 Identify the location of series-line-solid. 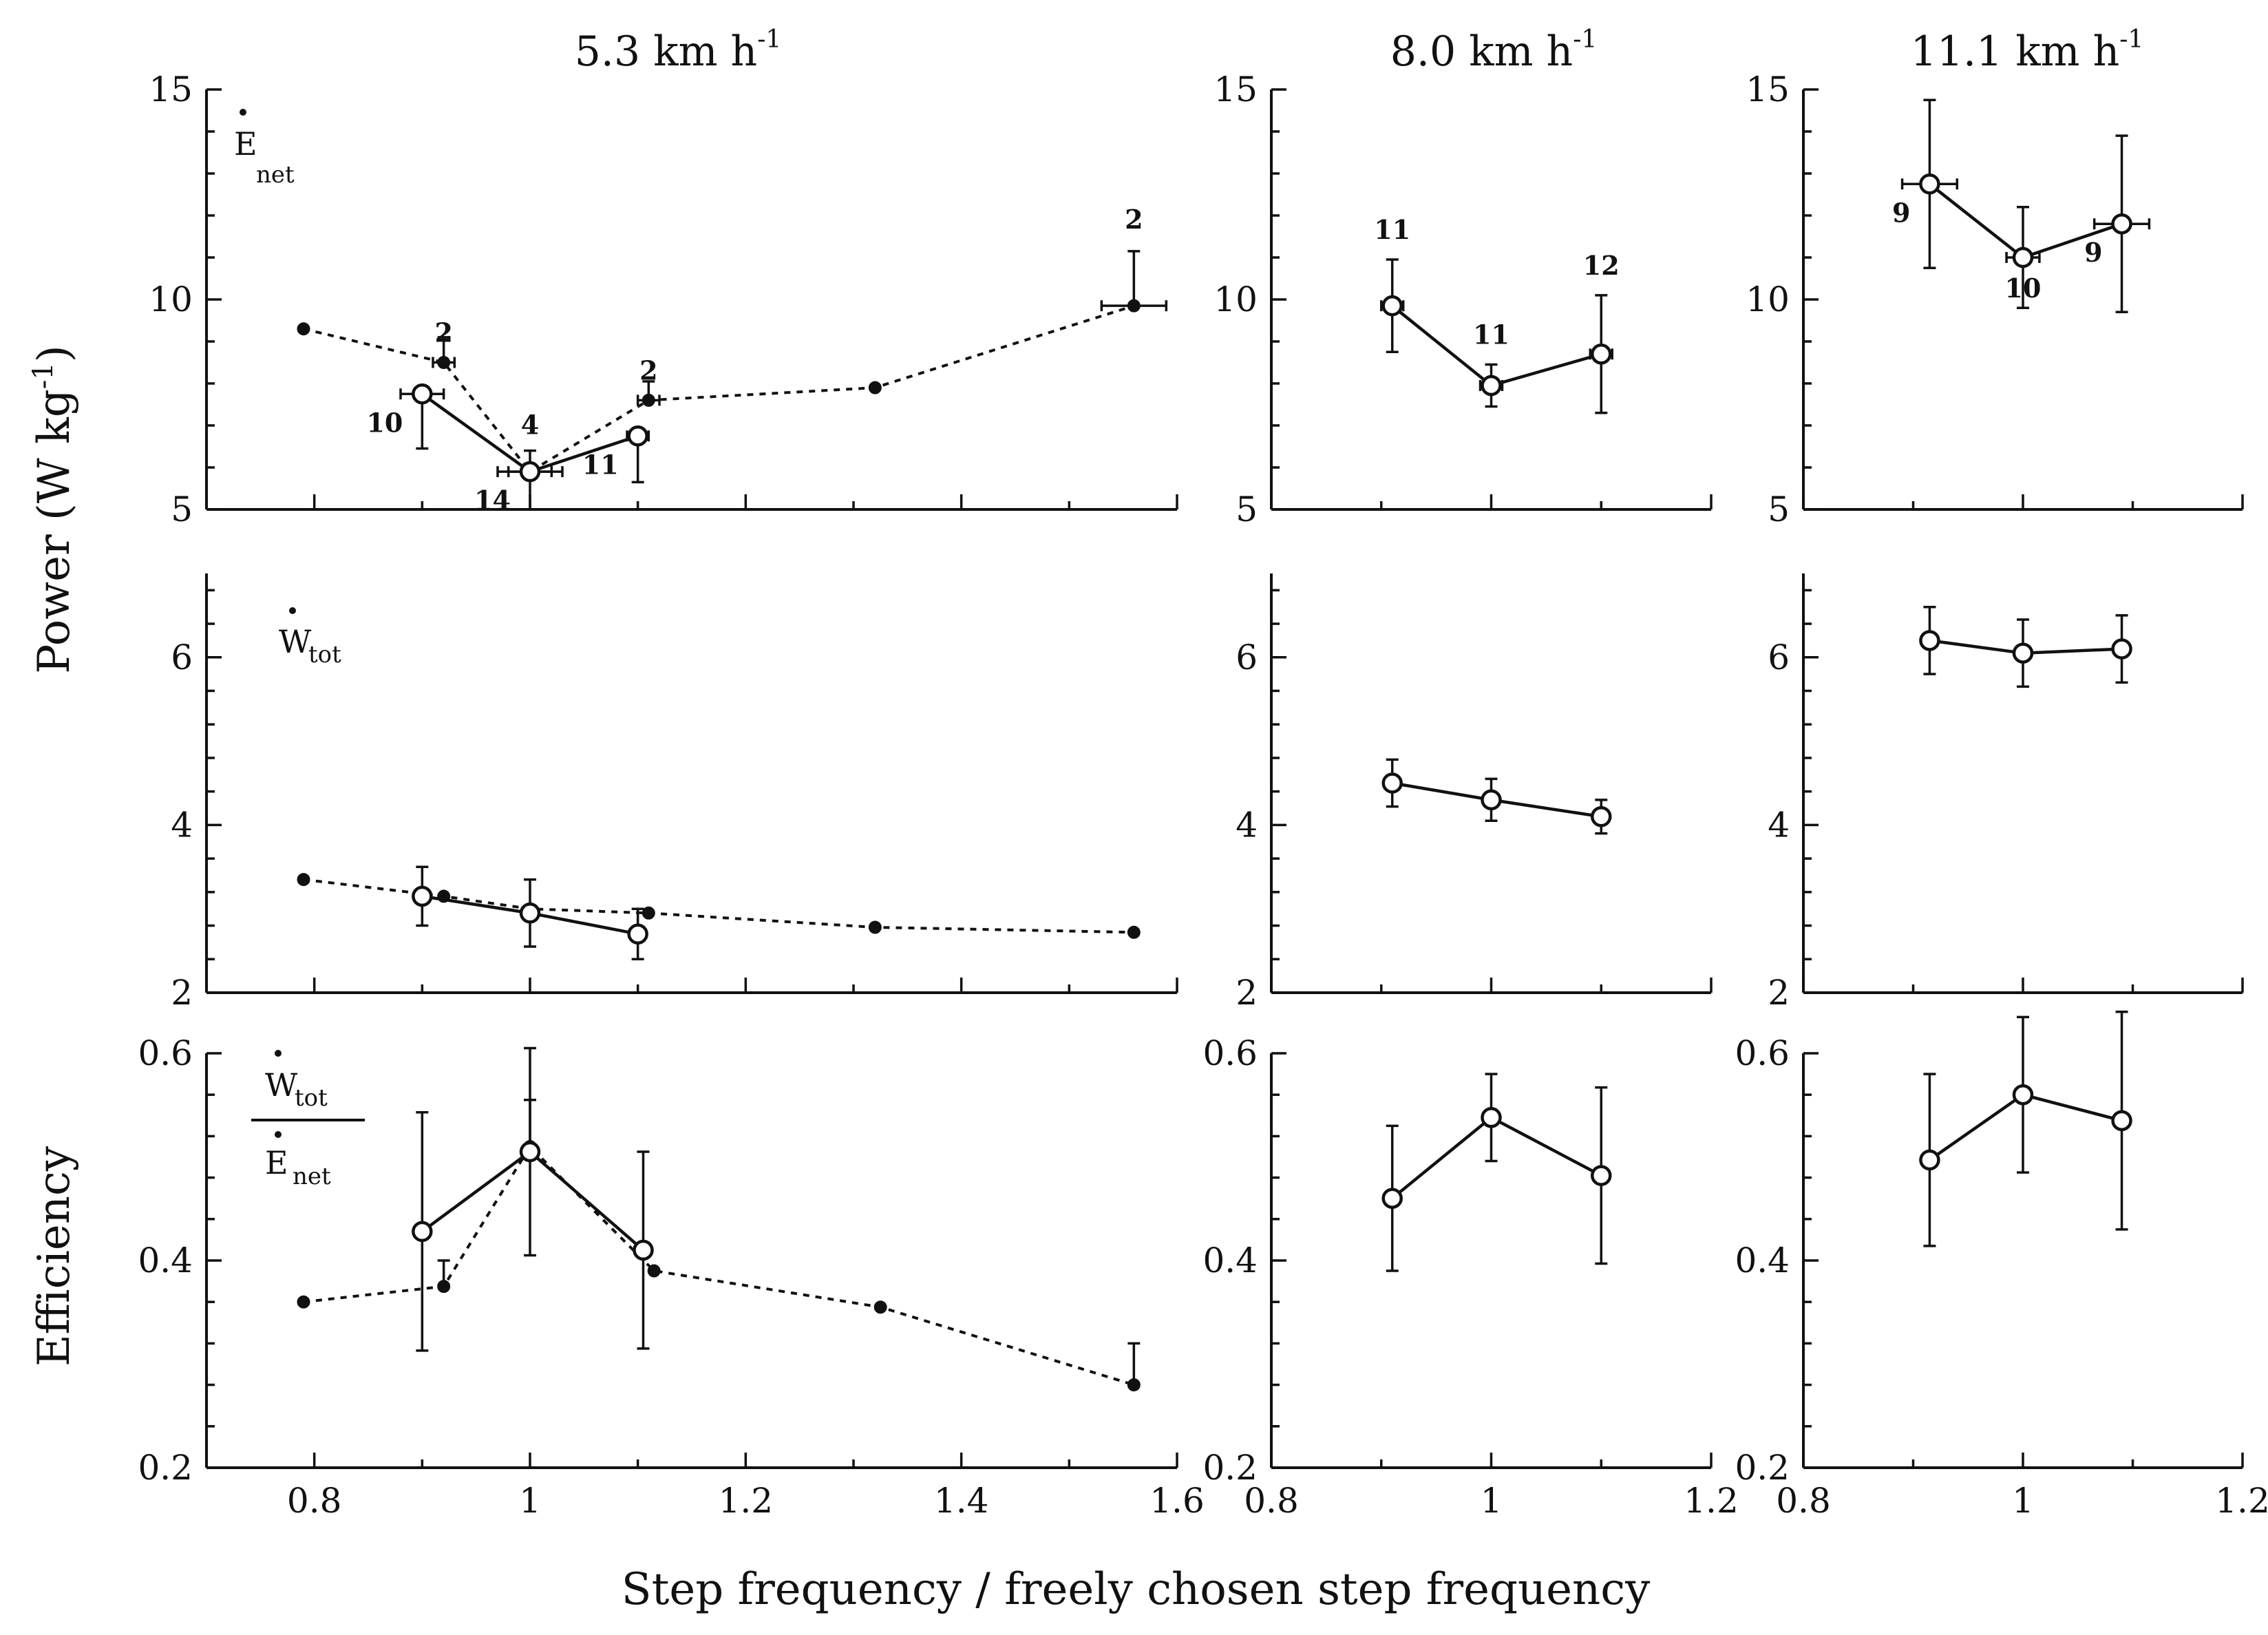
(1496, 1157).